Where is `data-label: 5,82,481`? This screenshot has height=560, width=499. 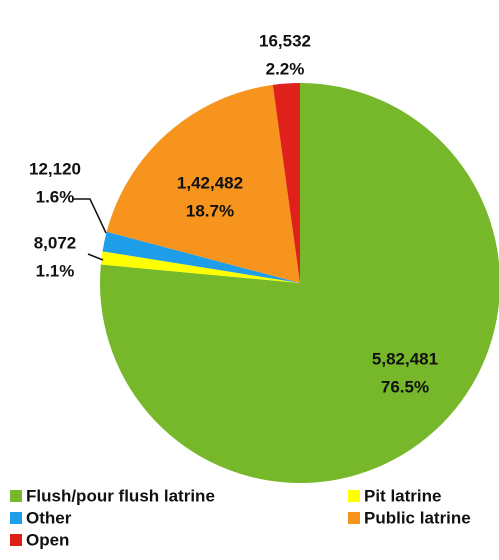
data-label: 5,82,481 is located at coordinates (405, 358).